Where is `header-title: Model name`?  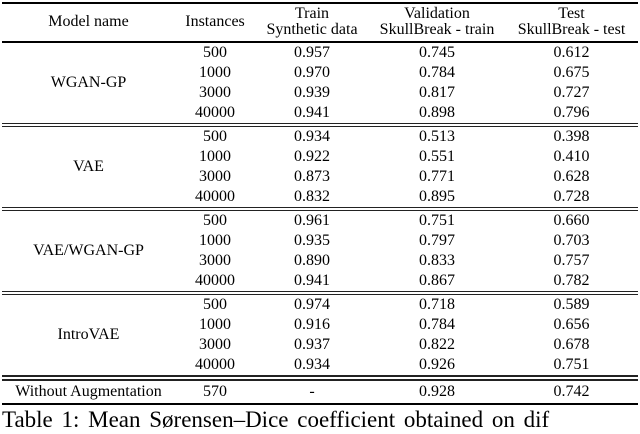
header-title: Model name is located at coordinates (88, 21).